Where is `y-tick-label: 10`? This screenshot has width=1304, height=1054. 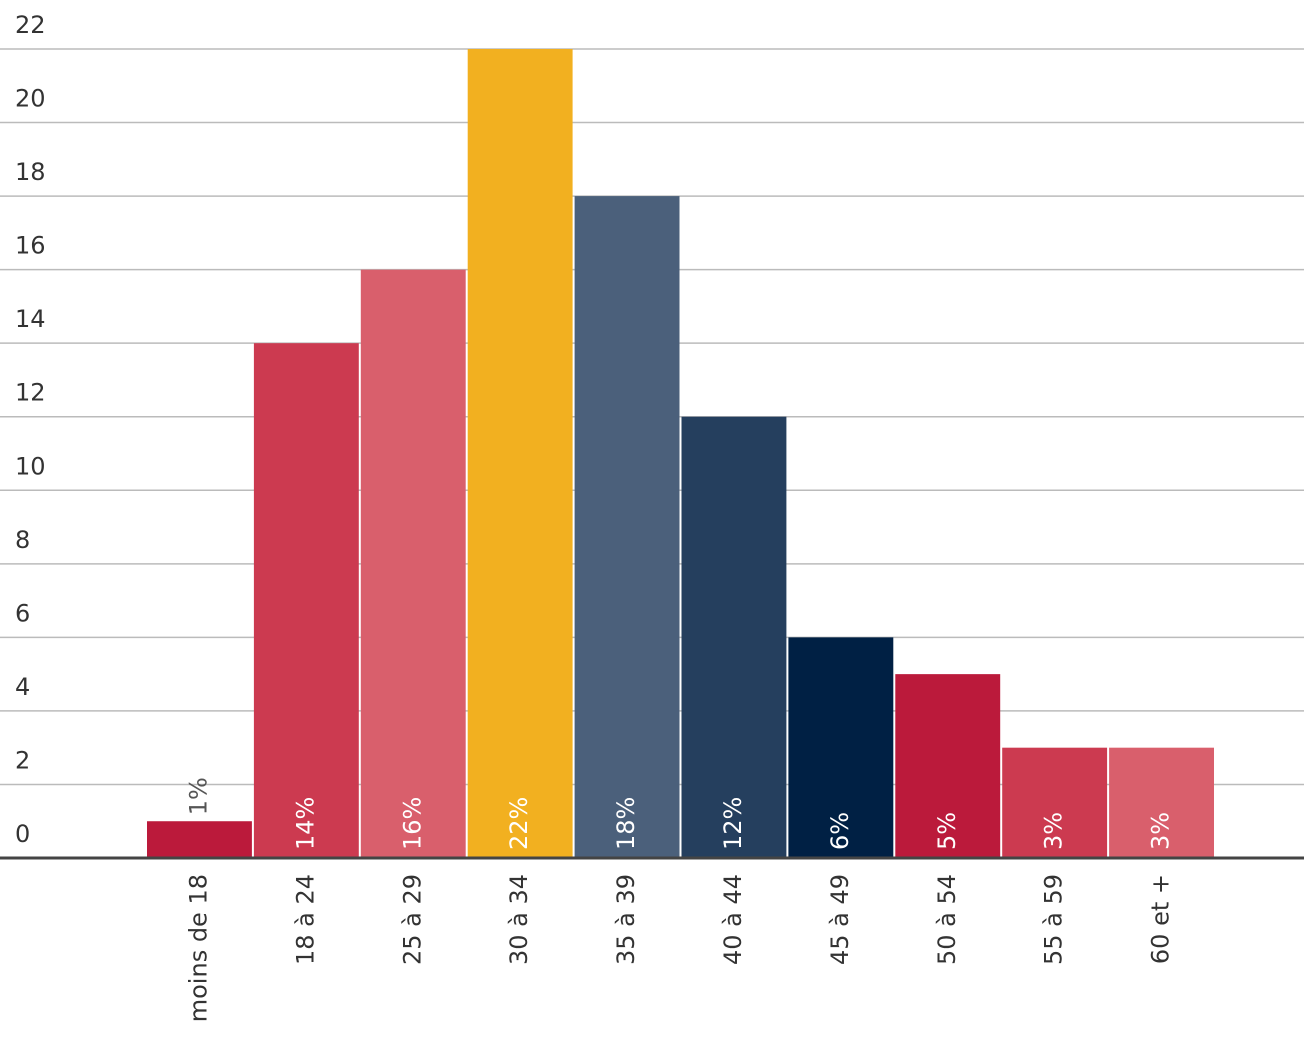 y-tick-label: 10 is located at coordinates (30, 466).